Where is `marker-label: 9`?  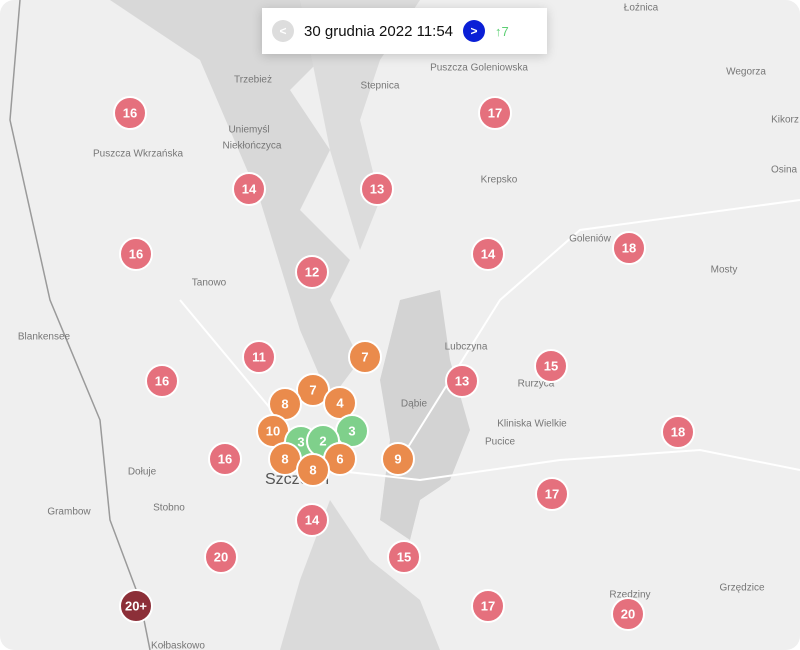 marker-label: 9 is located at coordinates (397, 459).